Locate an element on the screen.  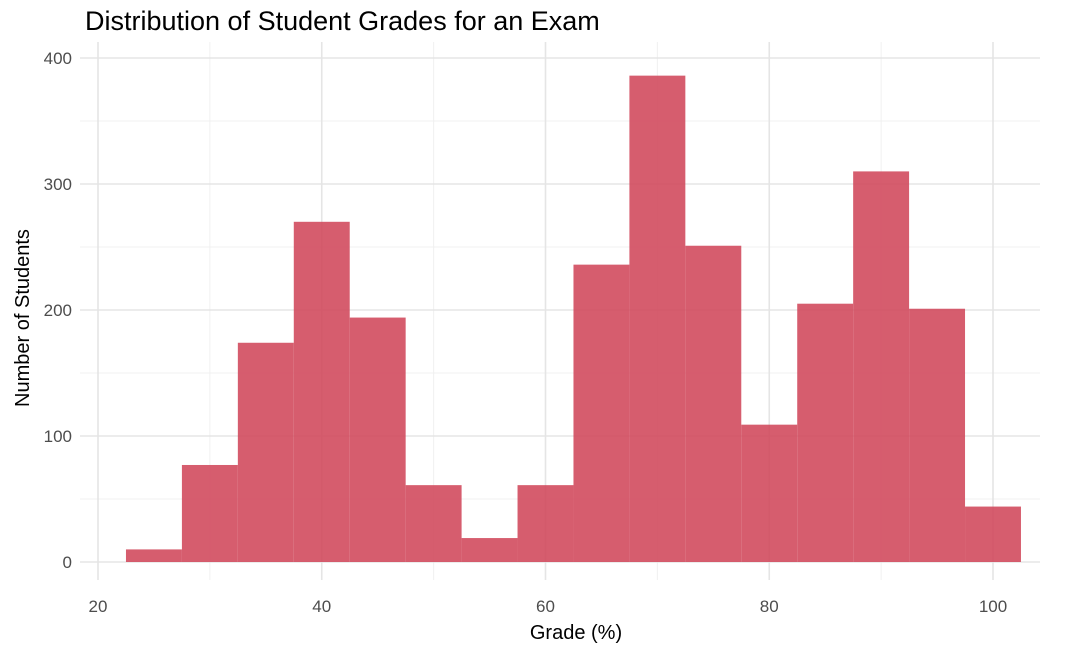
x-axis-ticks: 20 40 60 80 100 is located at coordinates (548, 606).